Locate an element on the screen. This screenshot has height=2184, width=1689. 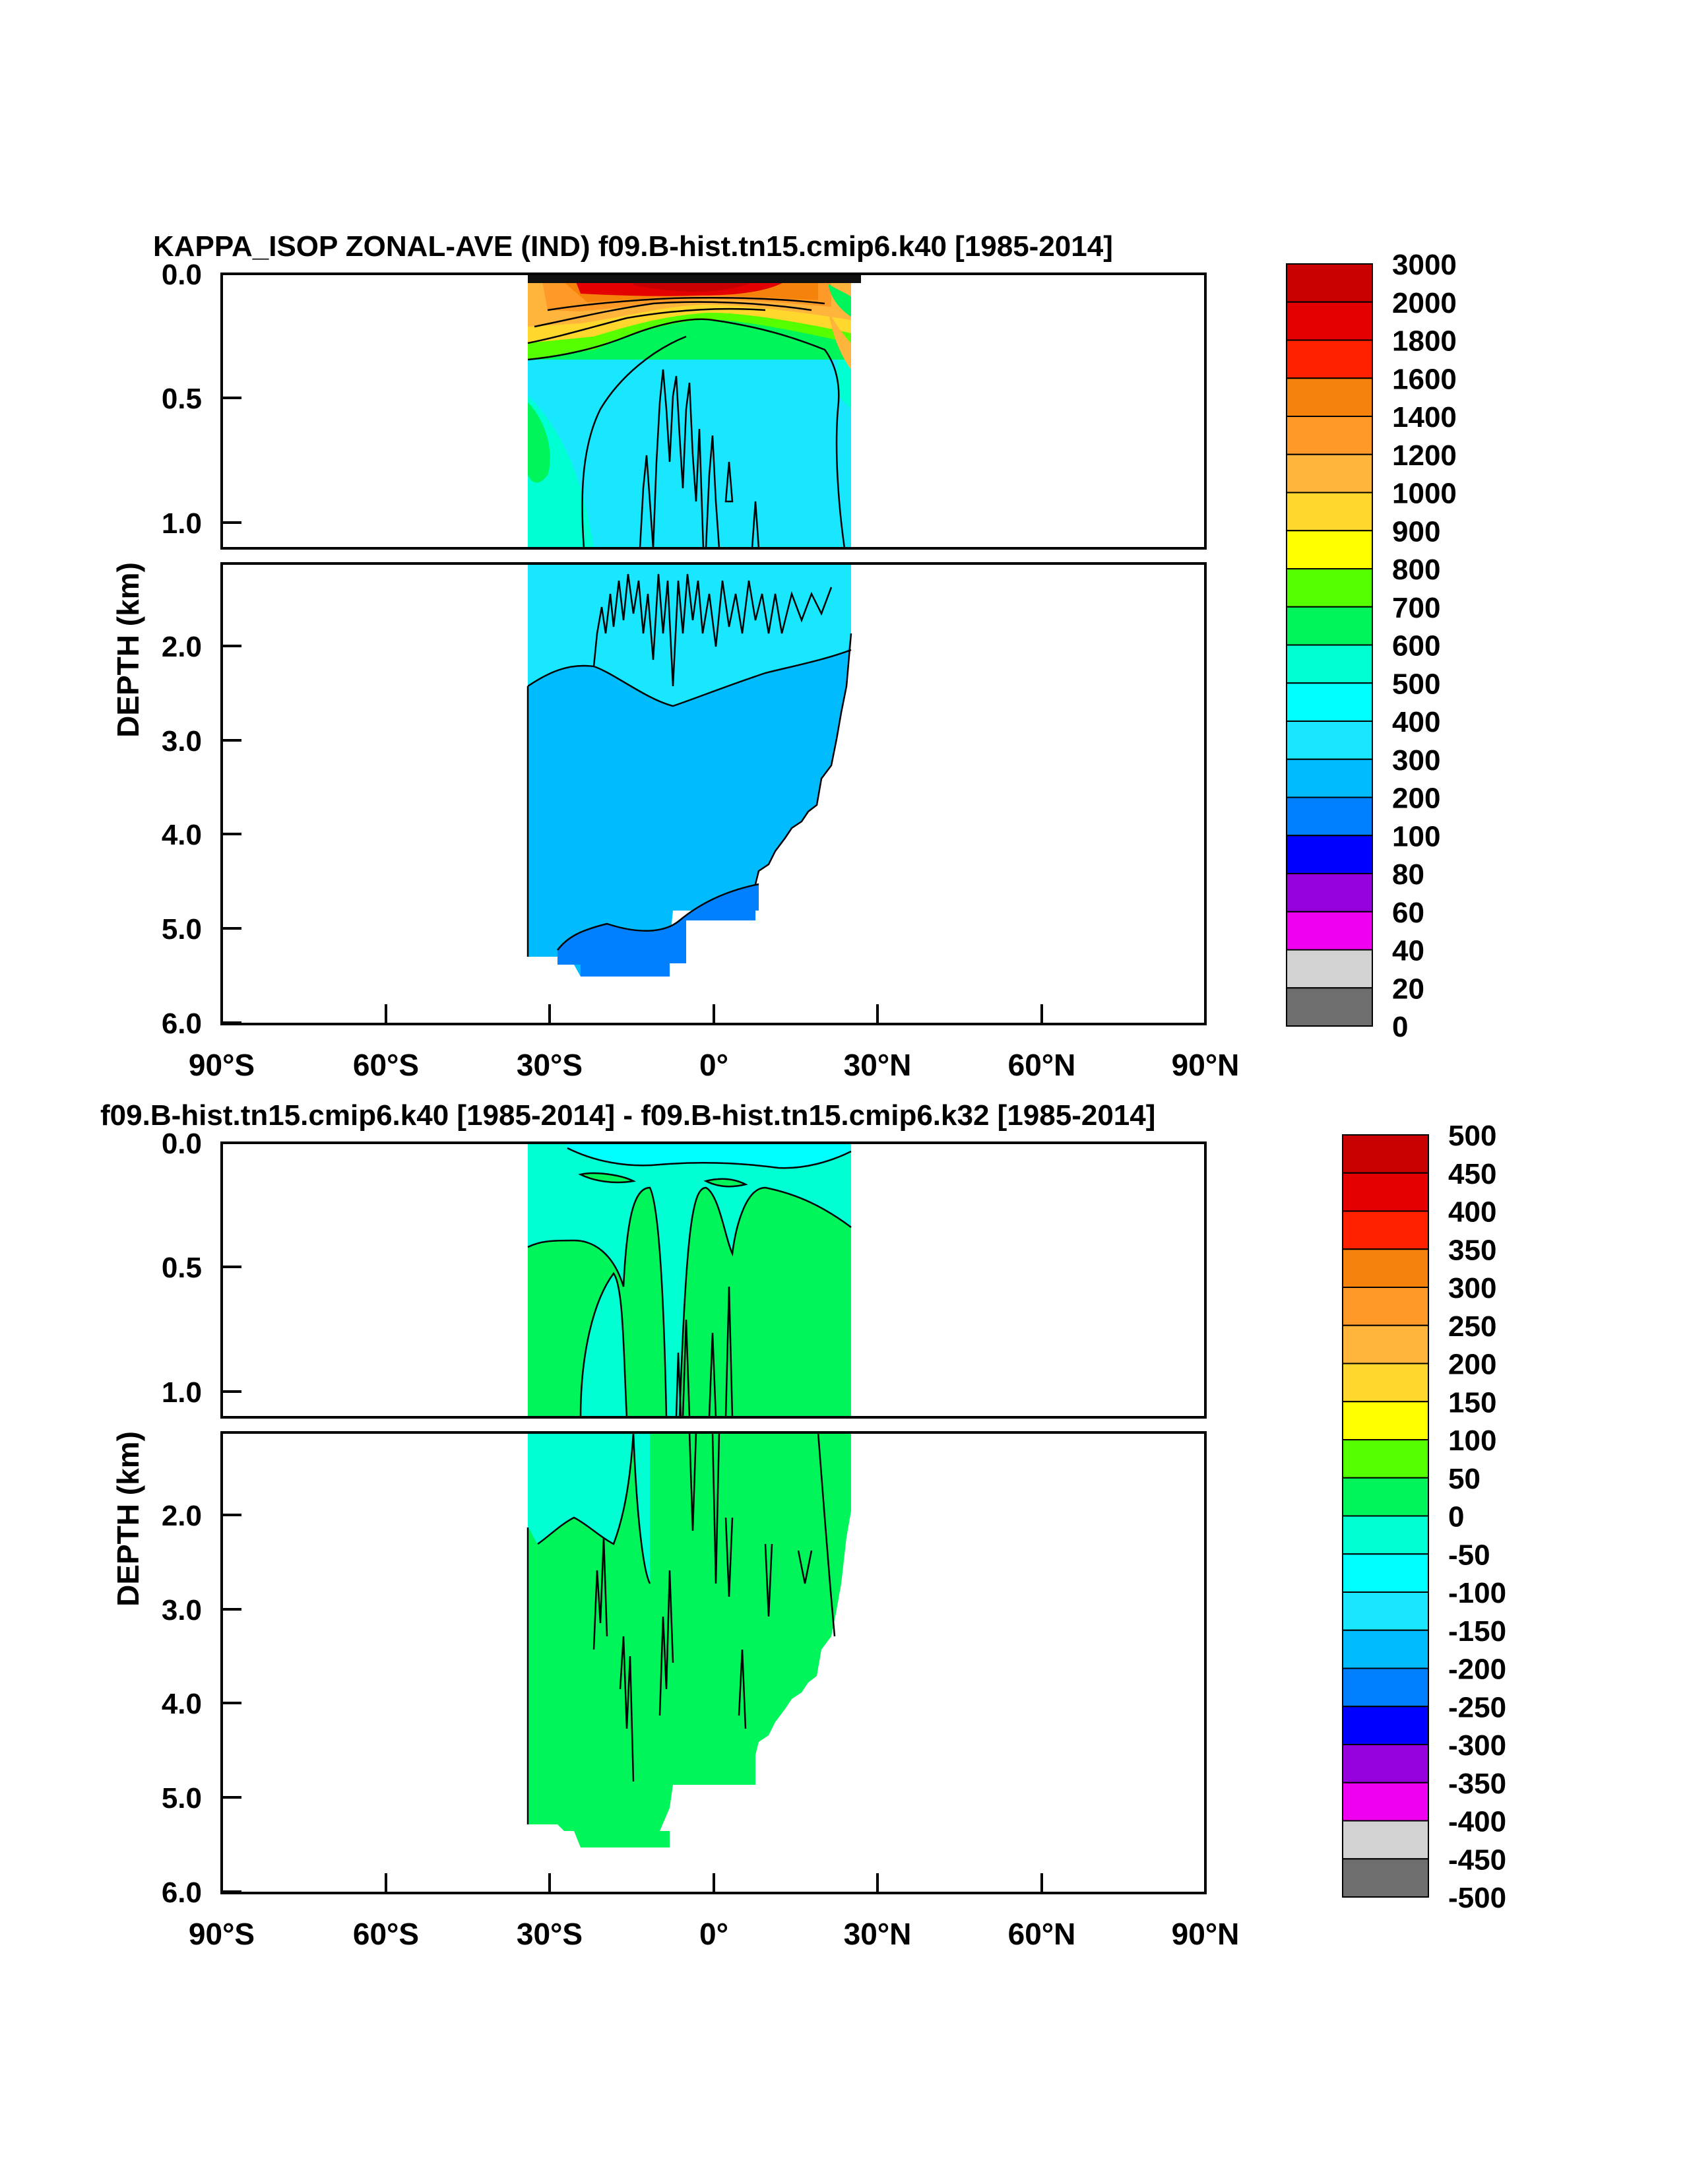
plot-2-x-tick-labels: 90°S 60°S 30°S 0° 30°N 60°N 90°N is located at coordinates (714, 1934).